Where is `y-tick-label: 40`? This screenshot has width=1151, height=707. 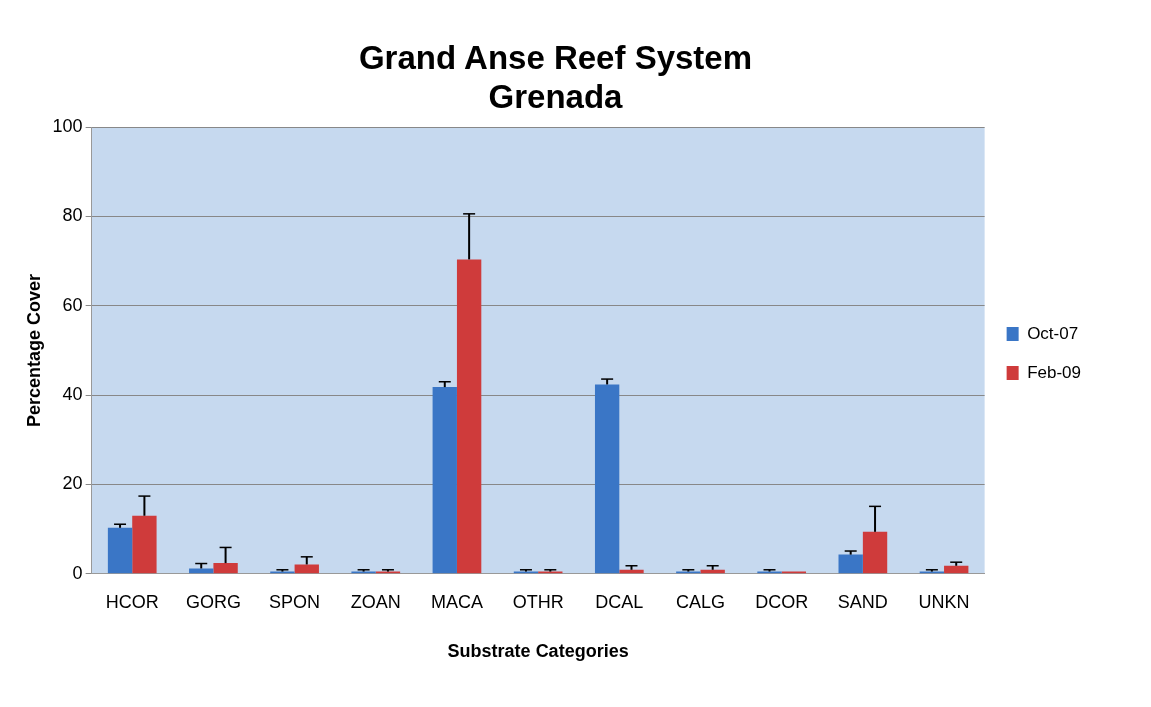
y-tick-label: 40 is located at coordinates (72, 394).